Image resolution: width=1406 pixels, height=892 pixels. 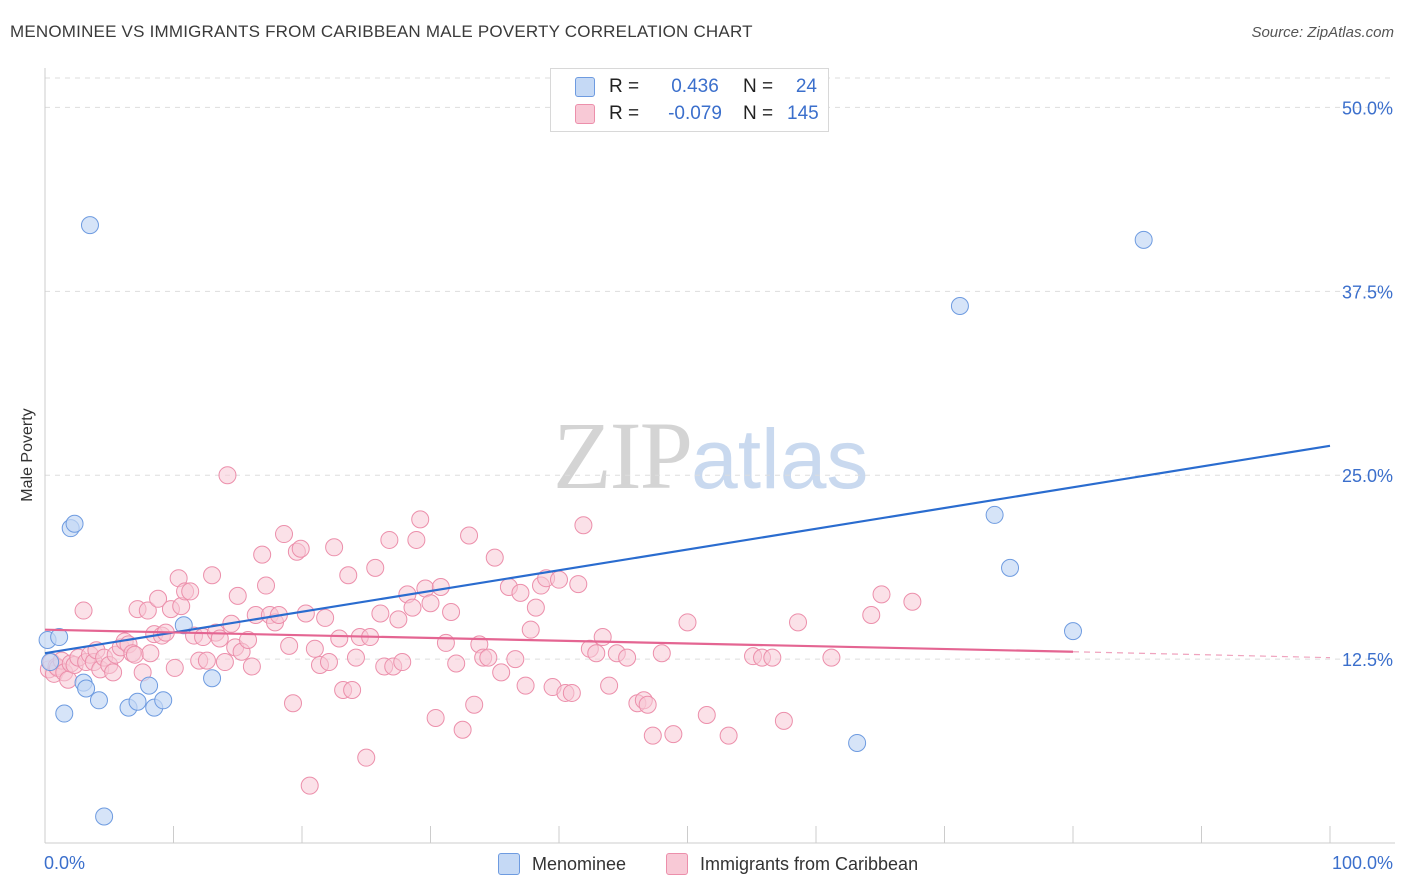 What do you see at coordinates (1322, 32) in the screenshot?
I see `source-label: Source: ZipAtlas.com` at bounding box center [1322, 32].